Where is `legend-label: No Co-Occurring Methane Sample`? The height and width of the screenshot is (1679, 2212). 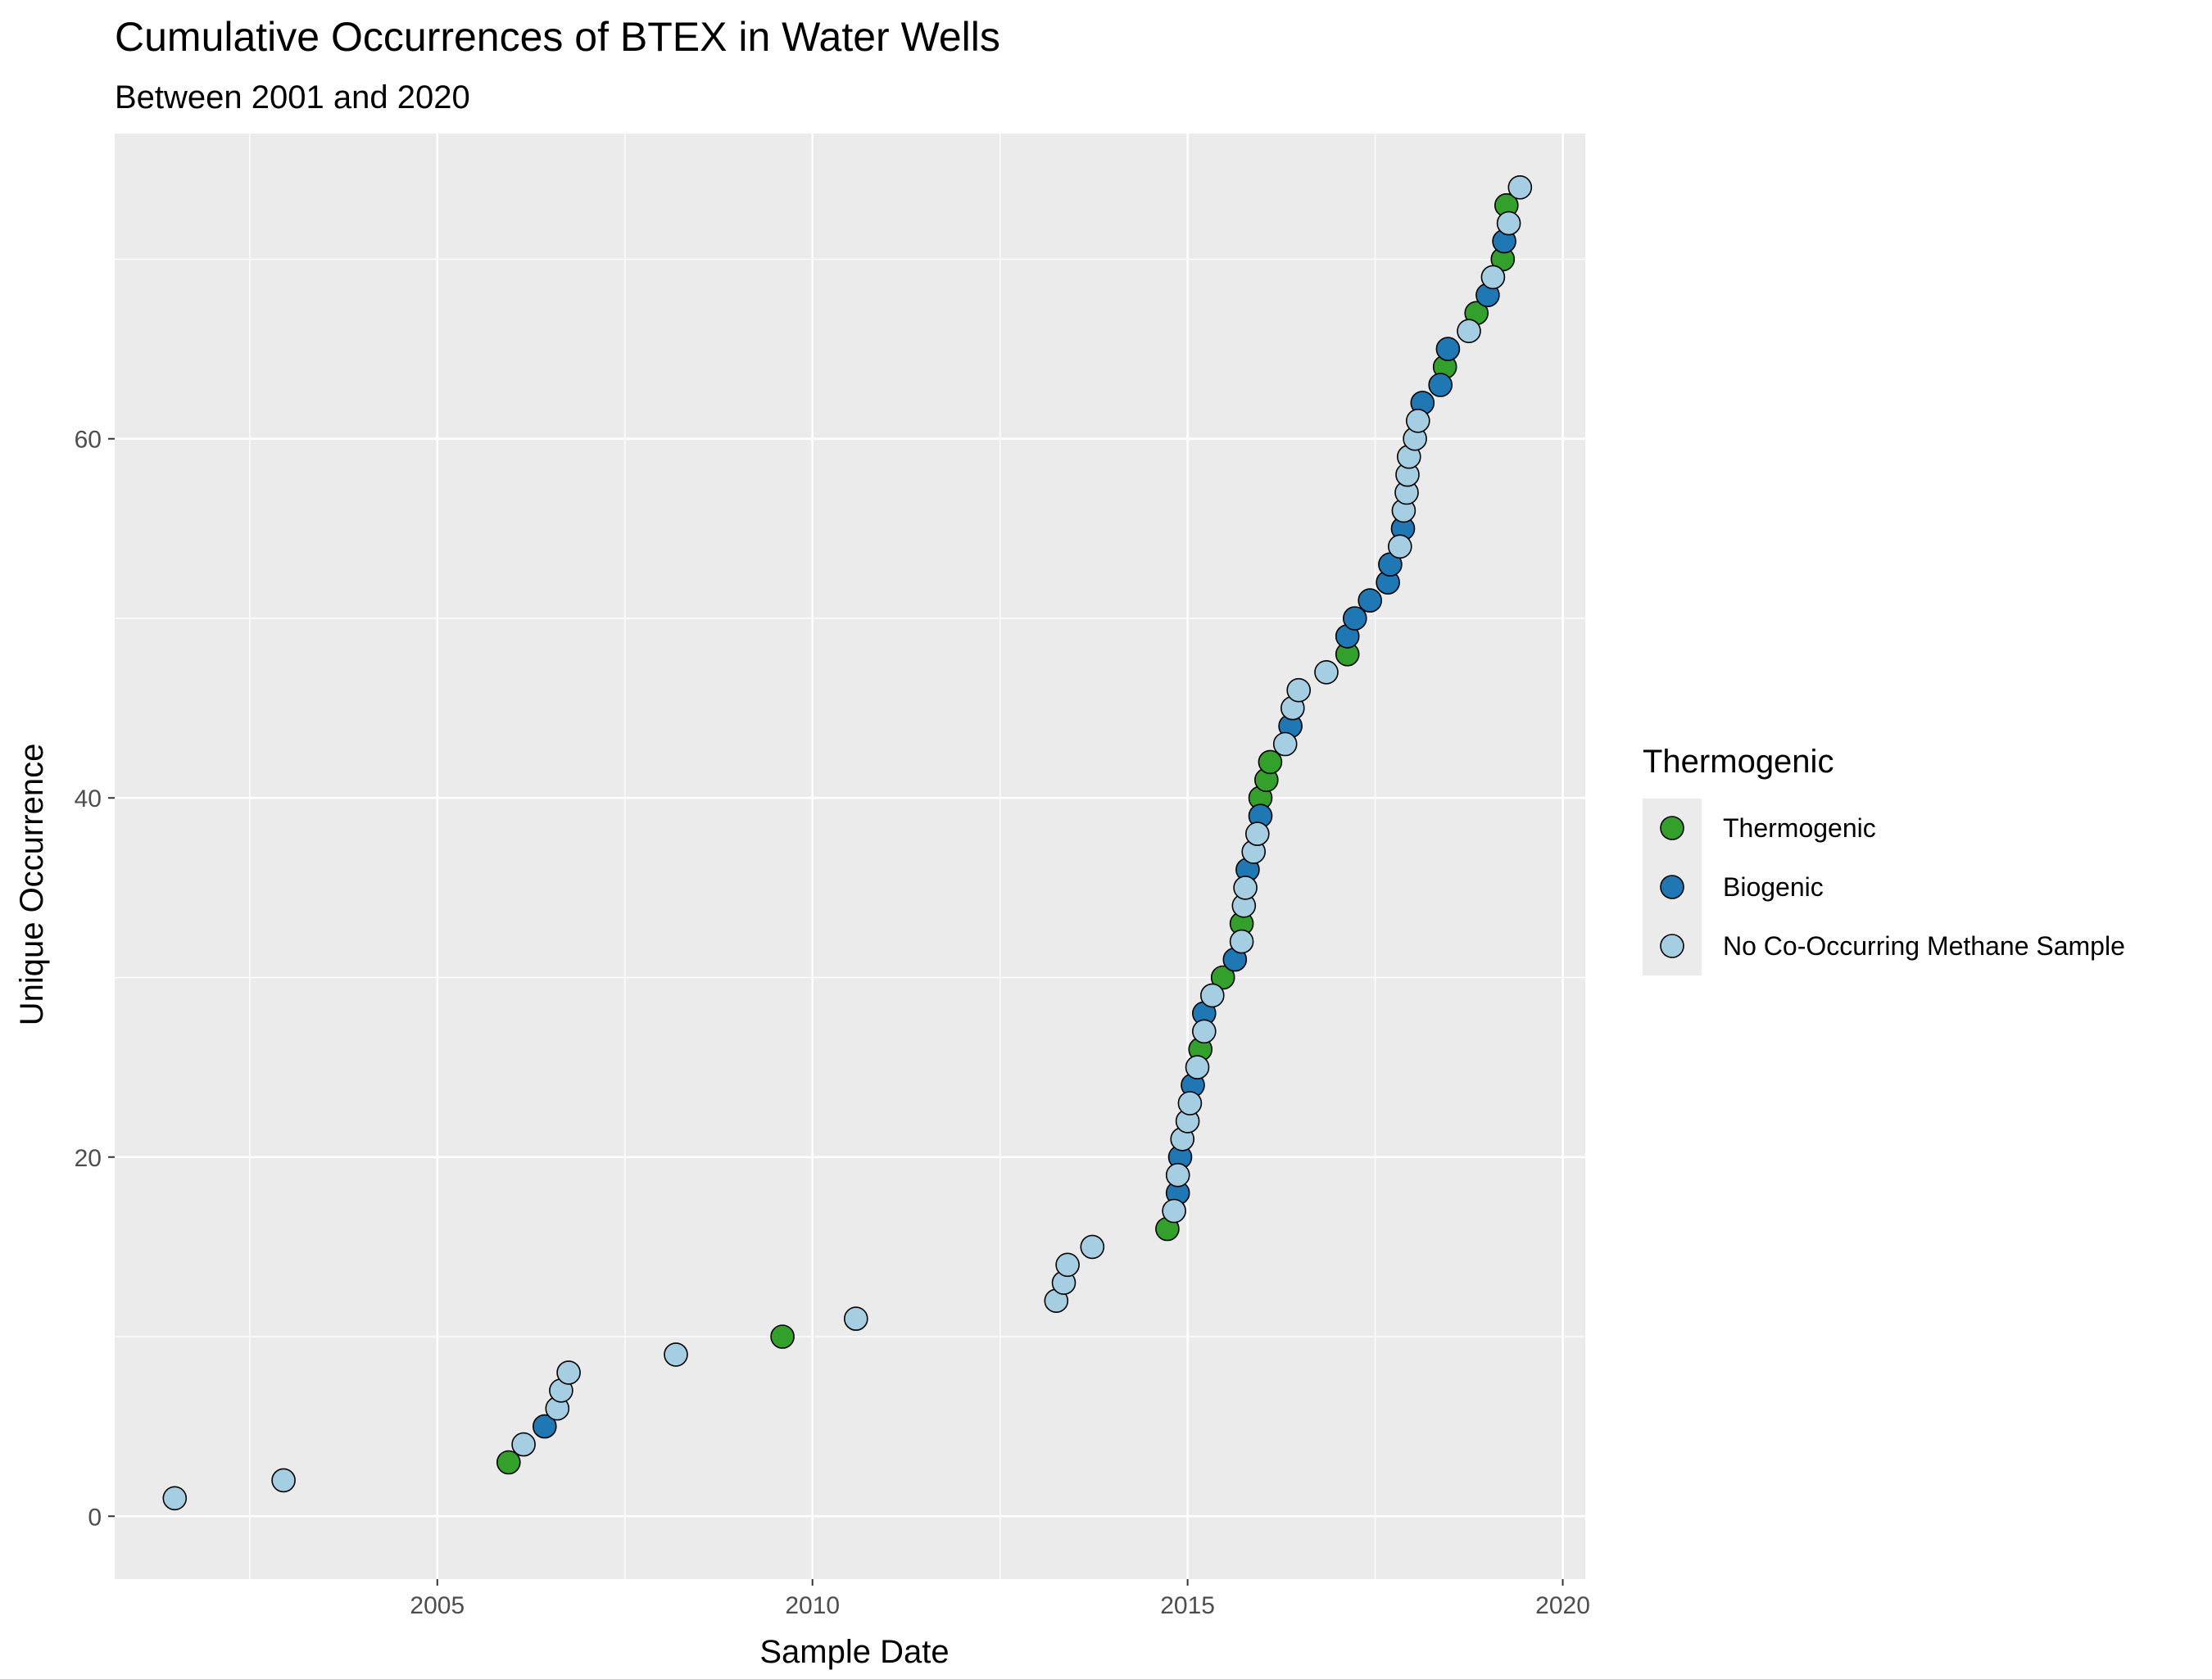 legend-label: No Co-Occurring Methane Sample is located at coordinates (1924, 946).